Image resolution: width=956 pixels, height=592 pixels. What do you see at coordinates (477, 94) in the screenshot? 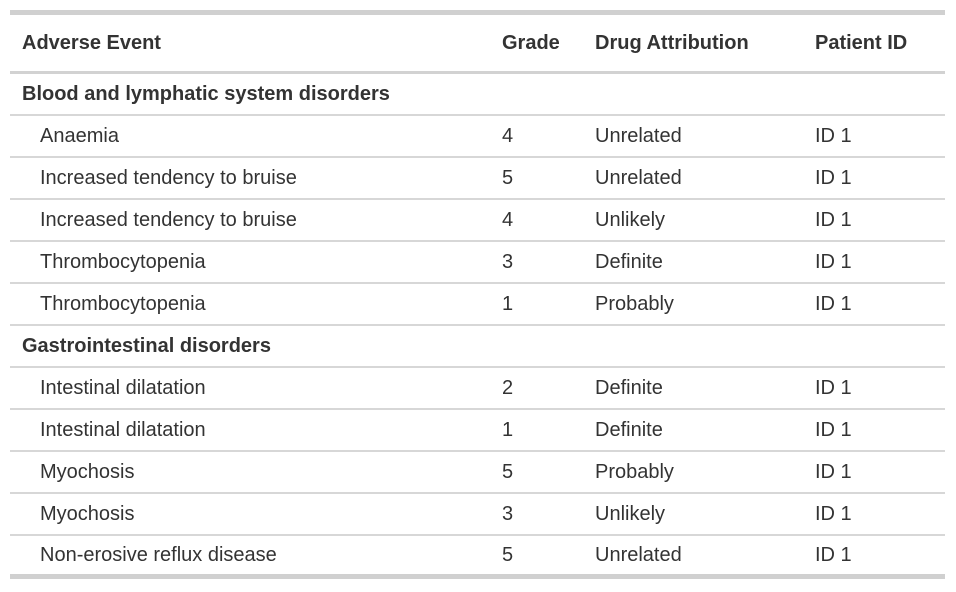
I see `group-header-row: Blood and lymphatic system disorders` at bounding box center [477, 94].